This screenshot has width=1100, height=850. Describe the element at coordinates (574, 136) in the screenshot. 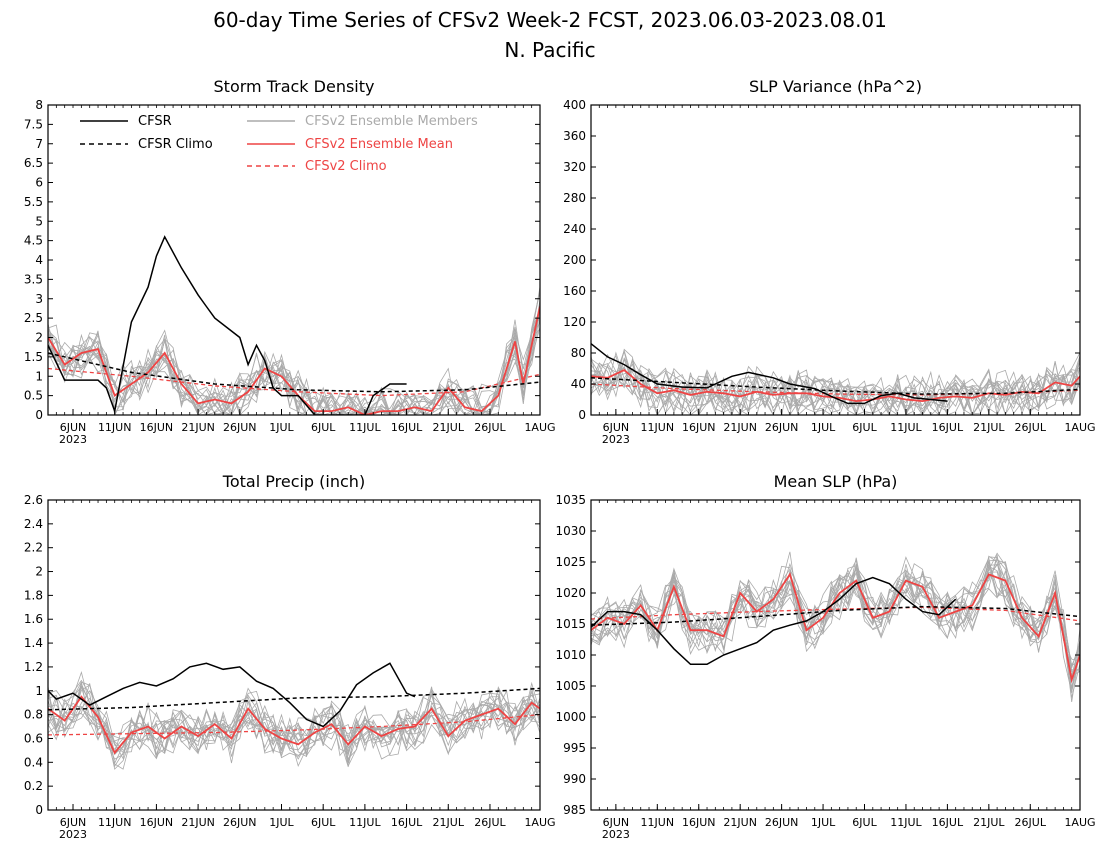

I see `y-tick-label: 360` at that location.